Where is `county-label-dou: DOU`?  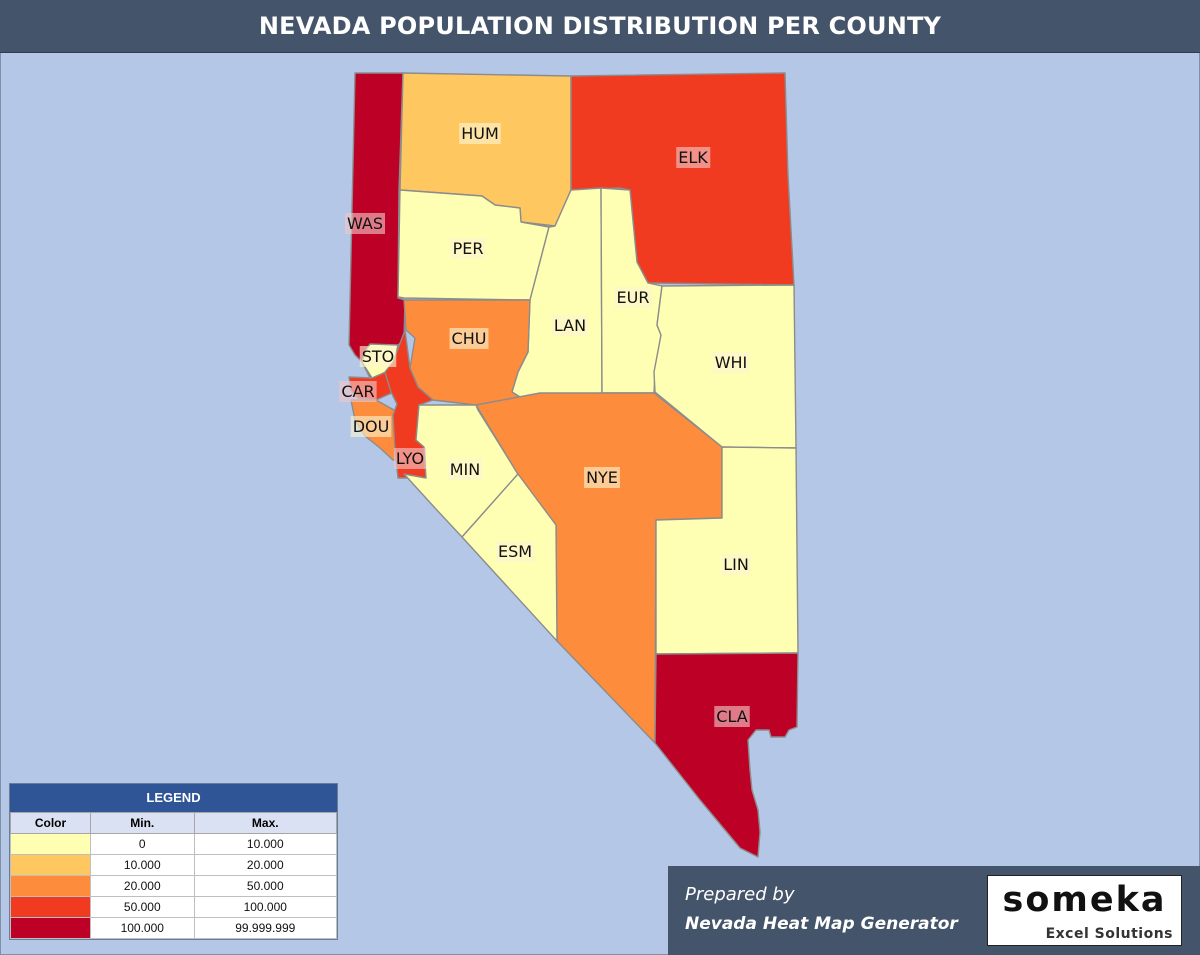 county-label-dou: DOU is located at coordinates (371, 426).